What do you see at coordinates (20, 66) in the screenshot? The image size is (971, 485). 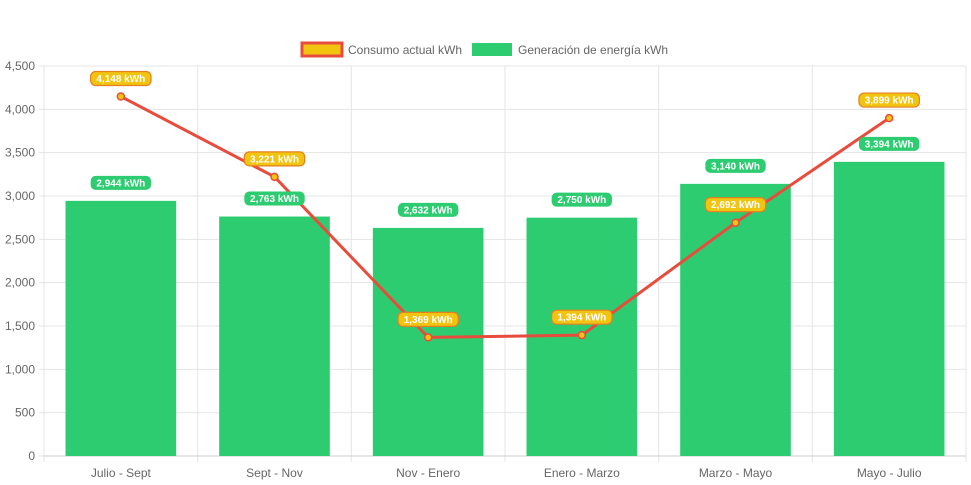 I see `y-tick-label: 4,500` at bounding box center [20, 66].